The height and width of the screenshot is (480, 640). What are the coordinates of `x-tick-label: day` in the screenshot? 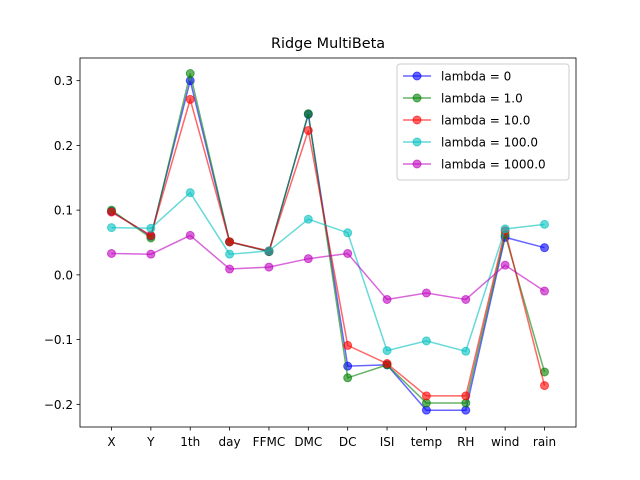 It's located at (230, 442).